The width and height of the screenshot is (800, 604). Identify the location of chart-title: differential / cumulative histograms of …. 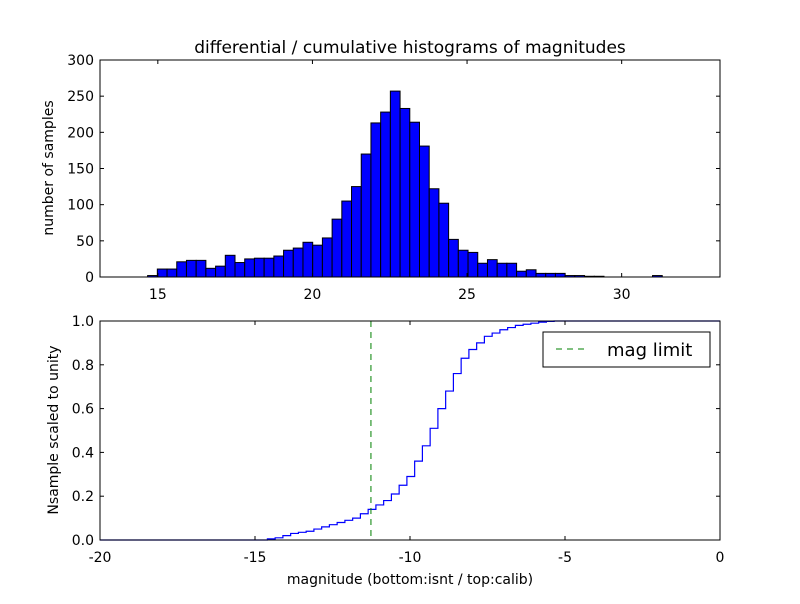
(410, 48).